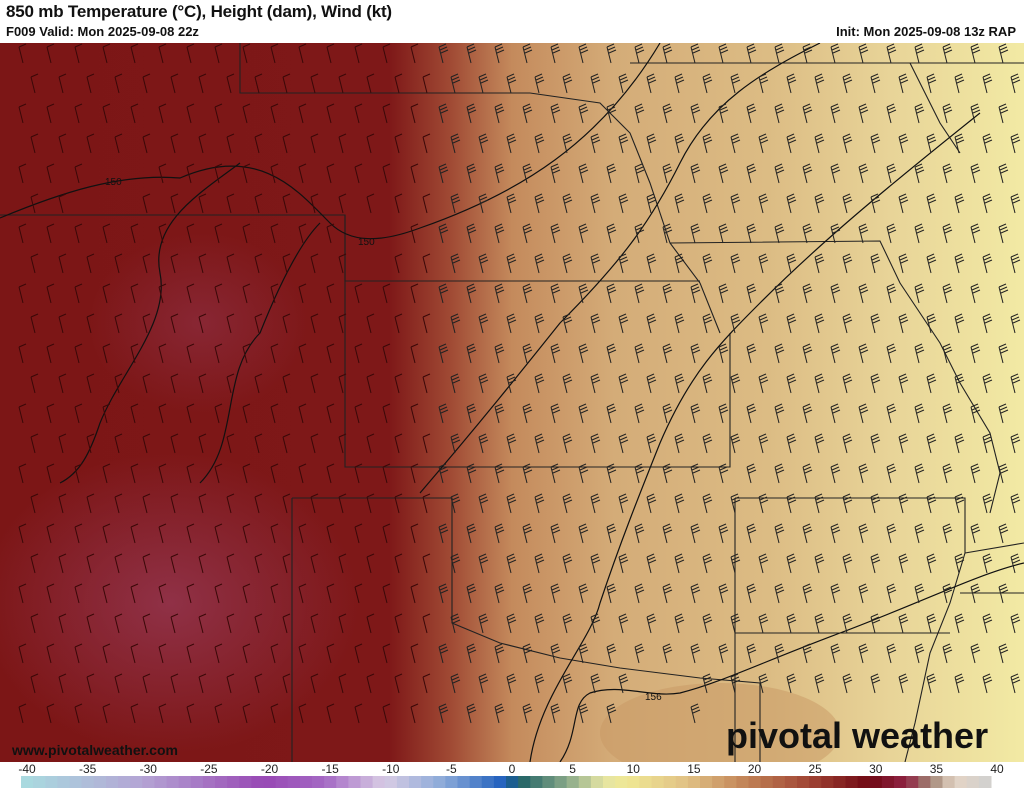 The height and width of the screenshot is (791, 1024). What do you see at coordinates (997, 769) in the screenshot?
I see `colorbar-tick-label: 40` at bounding box center [997, 769].